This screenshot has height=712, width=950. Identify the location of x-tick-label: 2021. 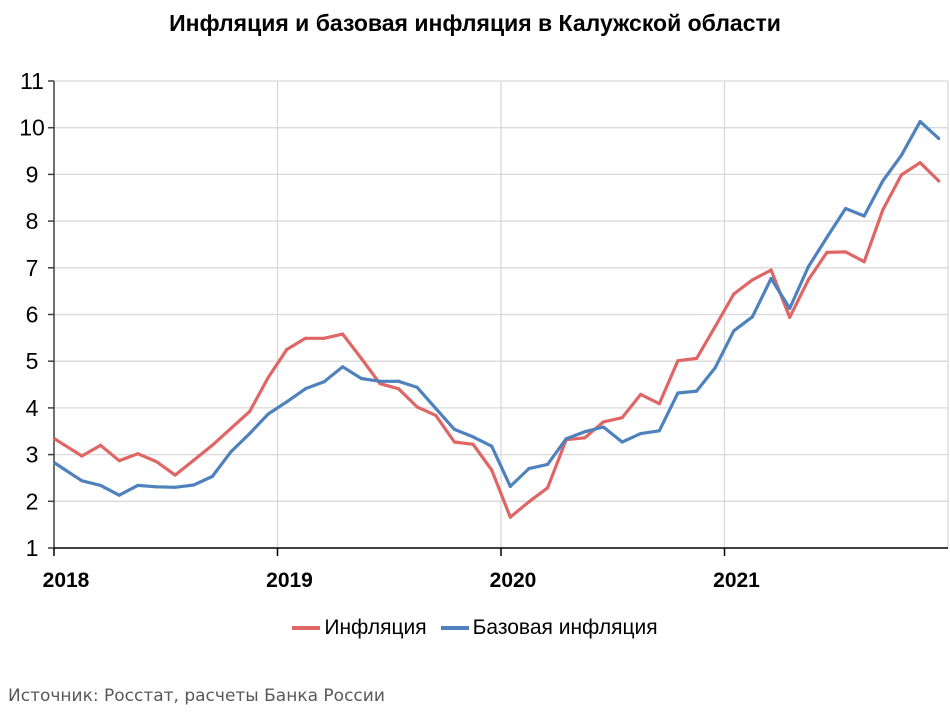
(736, 580).